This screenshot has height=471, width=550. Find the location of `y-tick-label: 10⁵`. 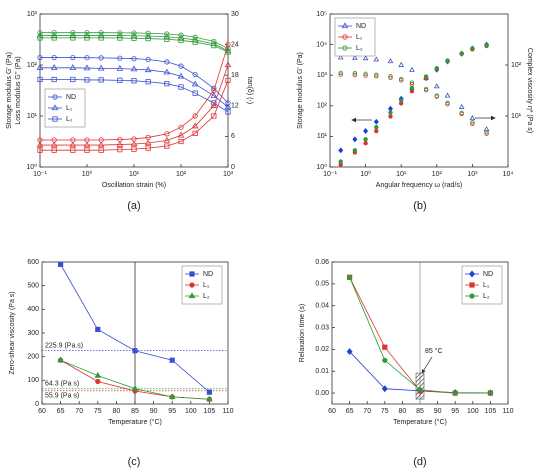

y-tick-label: 10⁵ is located at coordinates (321, 14).